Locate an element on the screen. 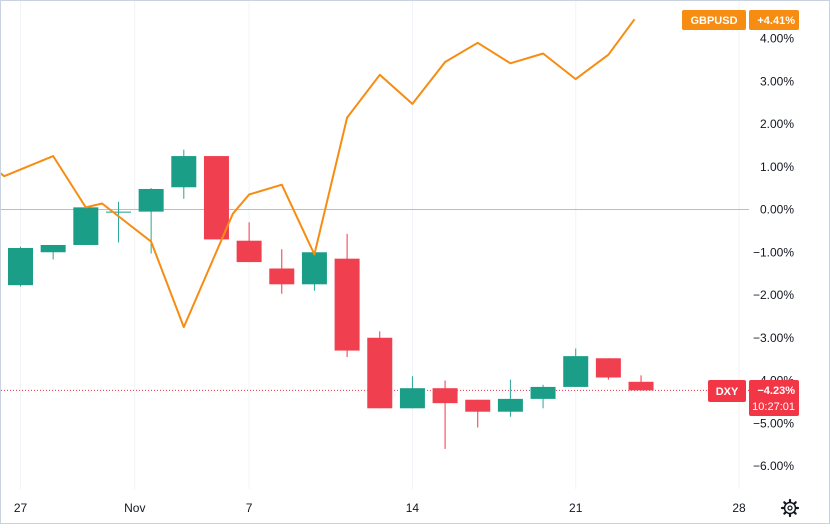  dxy-countdown-label: 10:27:01 is located at coordinates (773, 407).